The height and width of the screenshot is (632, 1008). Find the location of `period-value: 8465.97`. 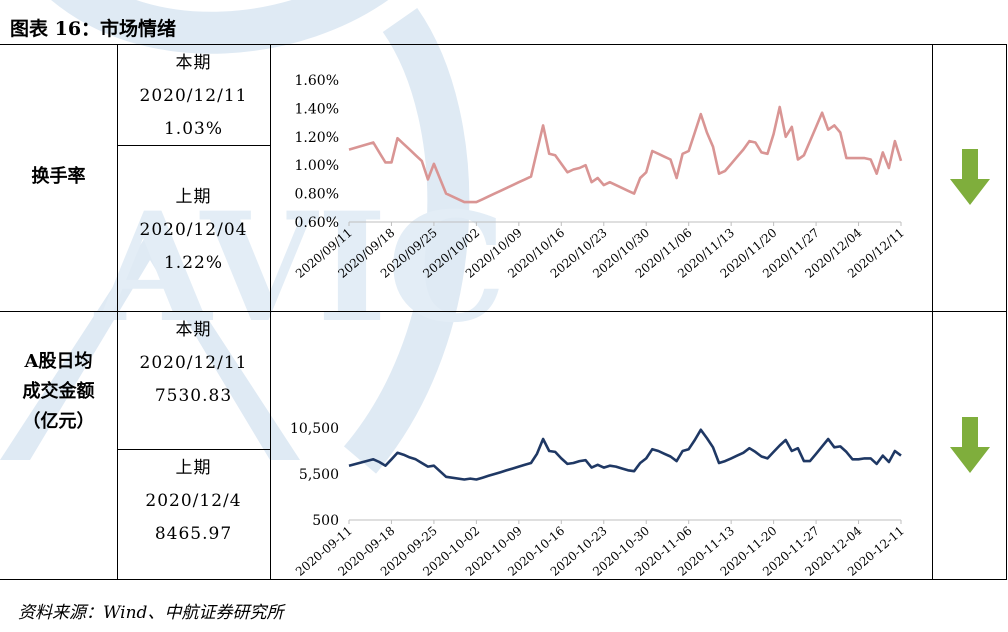

period-value: 8465.97 is located at coordinates (193, 534).